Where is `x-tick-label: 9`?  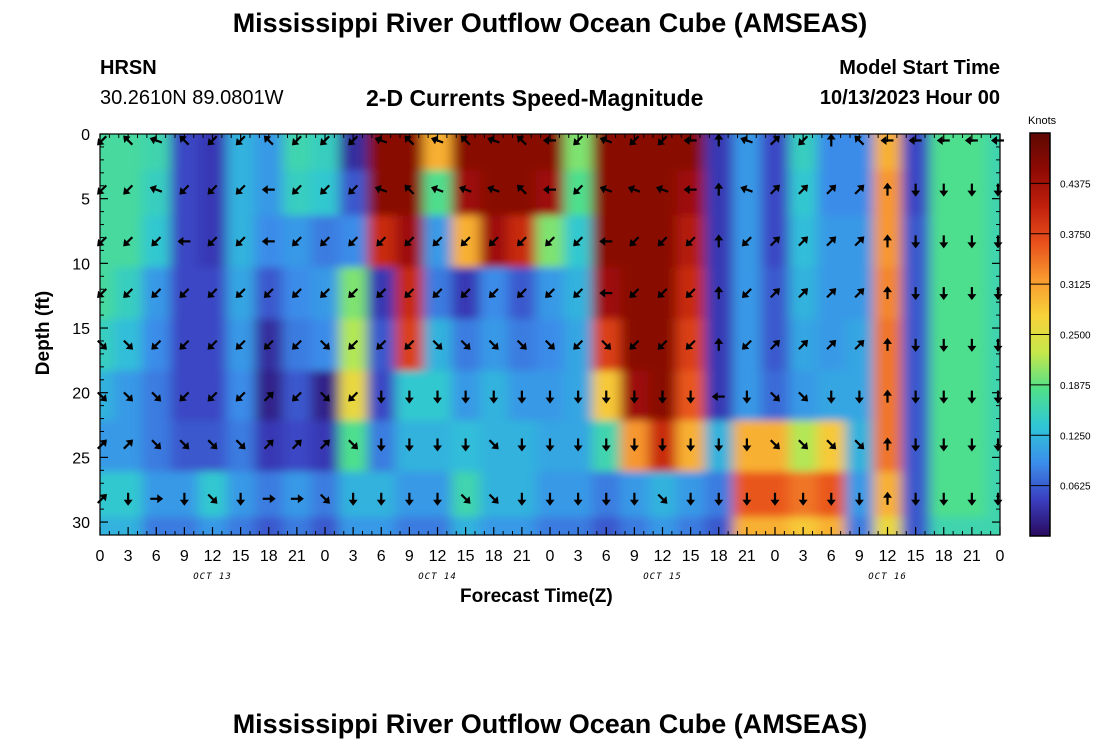
x-tick-label: 9 is located at coordinates (634, 556).